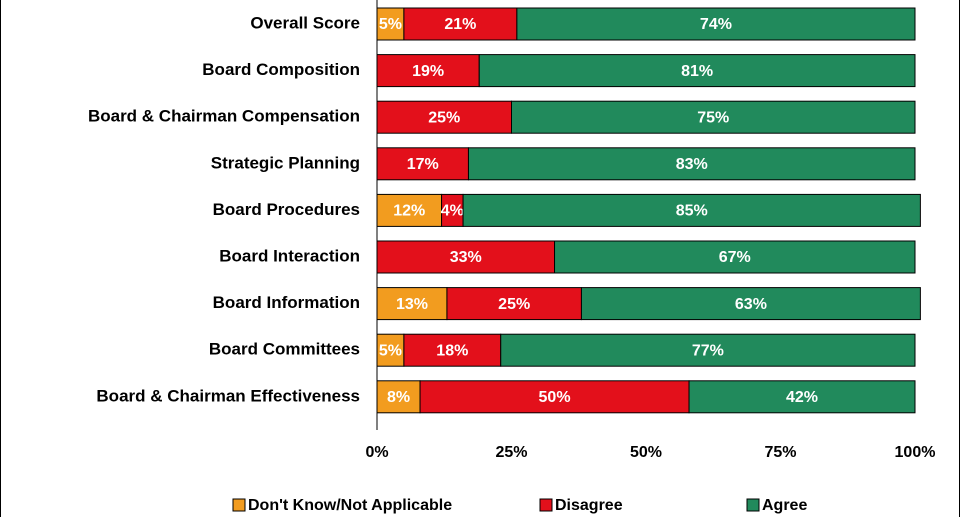 This screenshot has height=517, width=961. What do you see at coordinates (228, 395) in the screenshot?
I see `category-label: Board & Chairman Effectiveness` at bounding box center [228, 395].